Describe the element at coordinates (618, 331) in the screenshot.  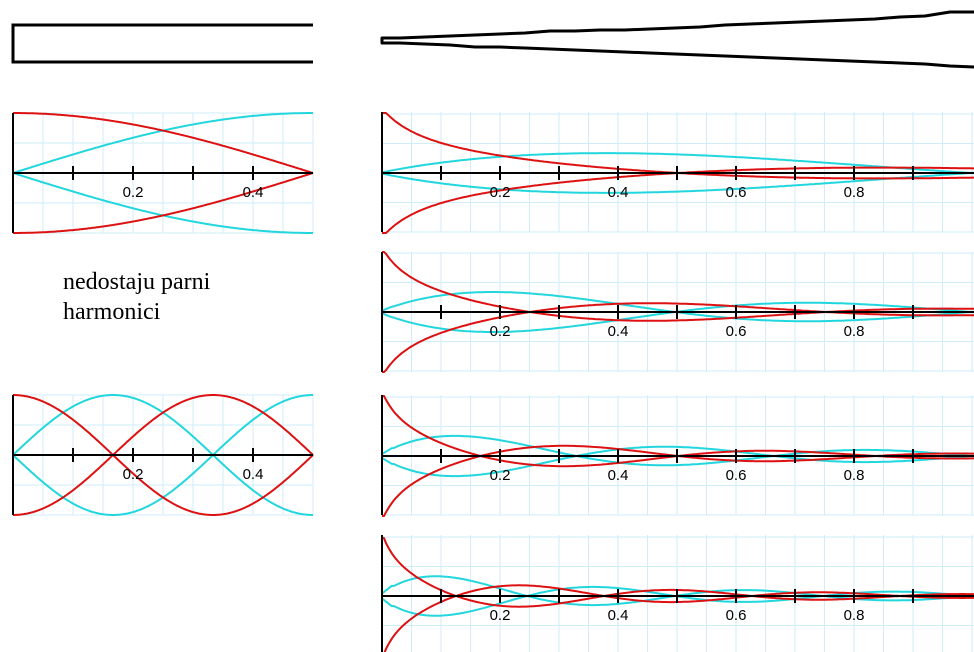
I see `cone-mode-2-tick-label: 0.4` at that location.